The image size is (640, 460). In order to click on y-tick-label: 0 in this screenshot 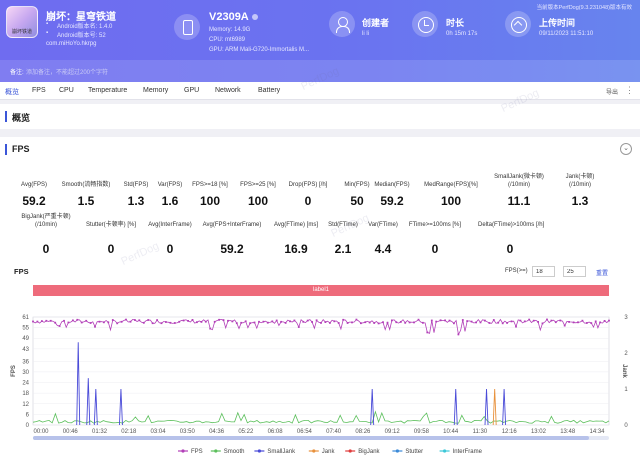, I will do `click(28, 426)`.